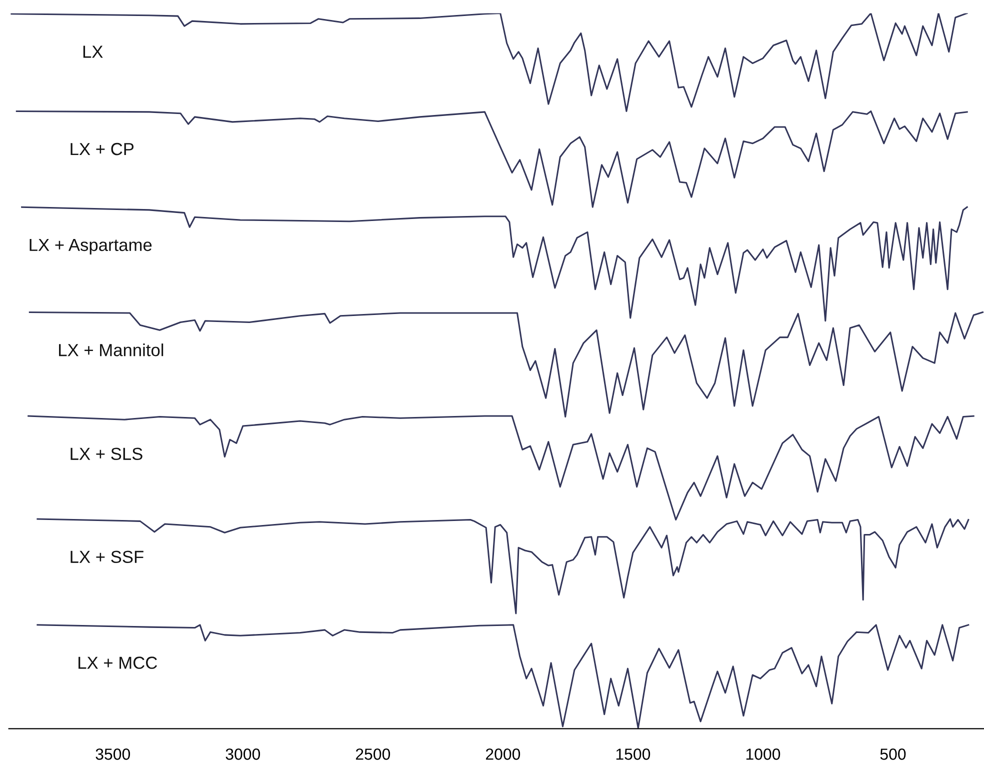  Describe the element at coordinates (93, 52) in the screenshot. I see `series-label: LX` at that location.